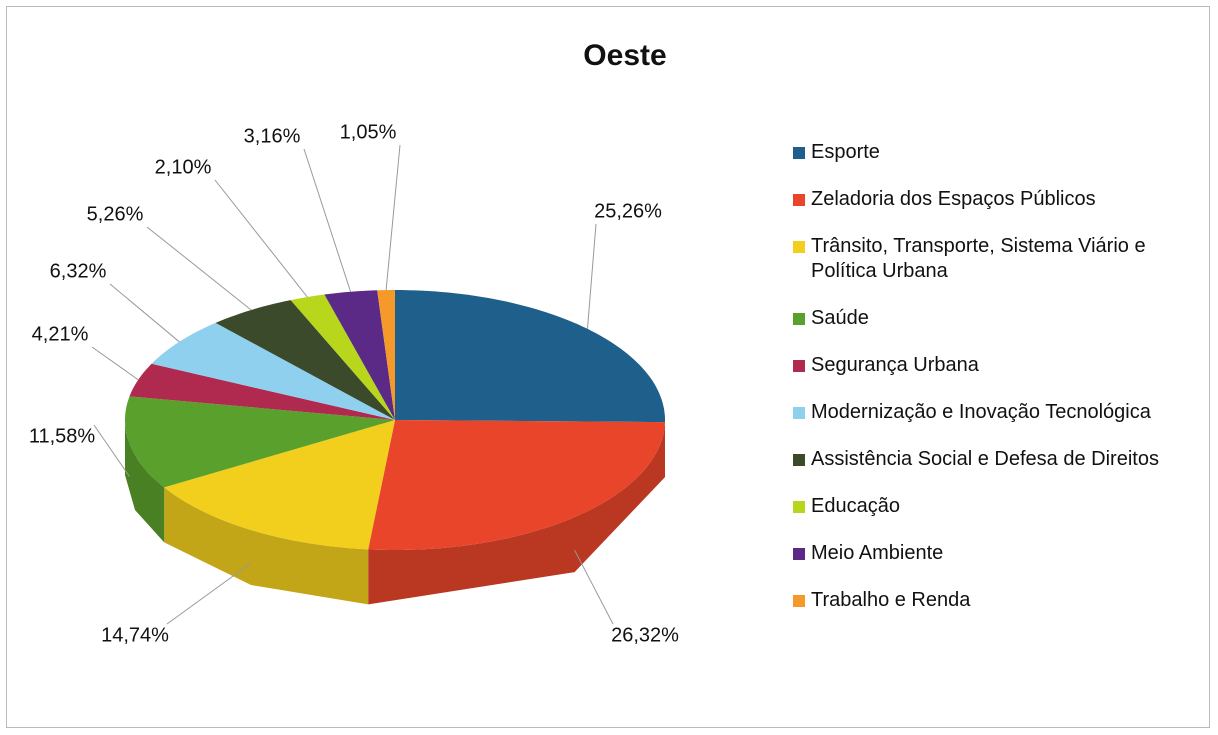 This screenshot has width=1218, height=735. I want to click on legend-label: Educação, so click(855, 506).